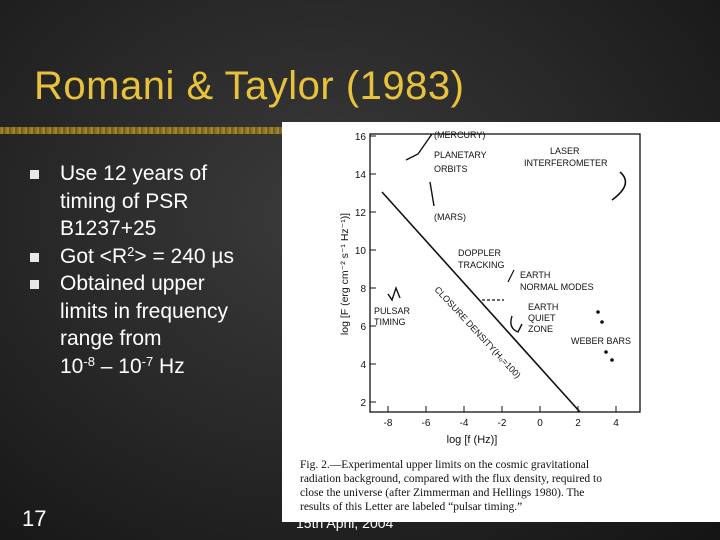  What do you see at coordinates (481, 302) in the screenshot?
I see `closure-density-line` at bounding box center [481, 302].